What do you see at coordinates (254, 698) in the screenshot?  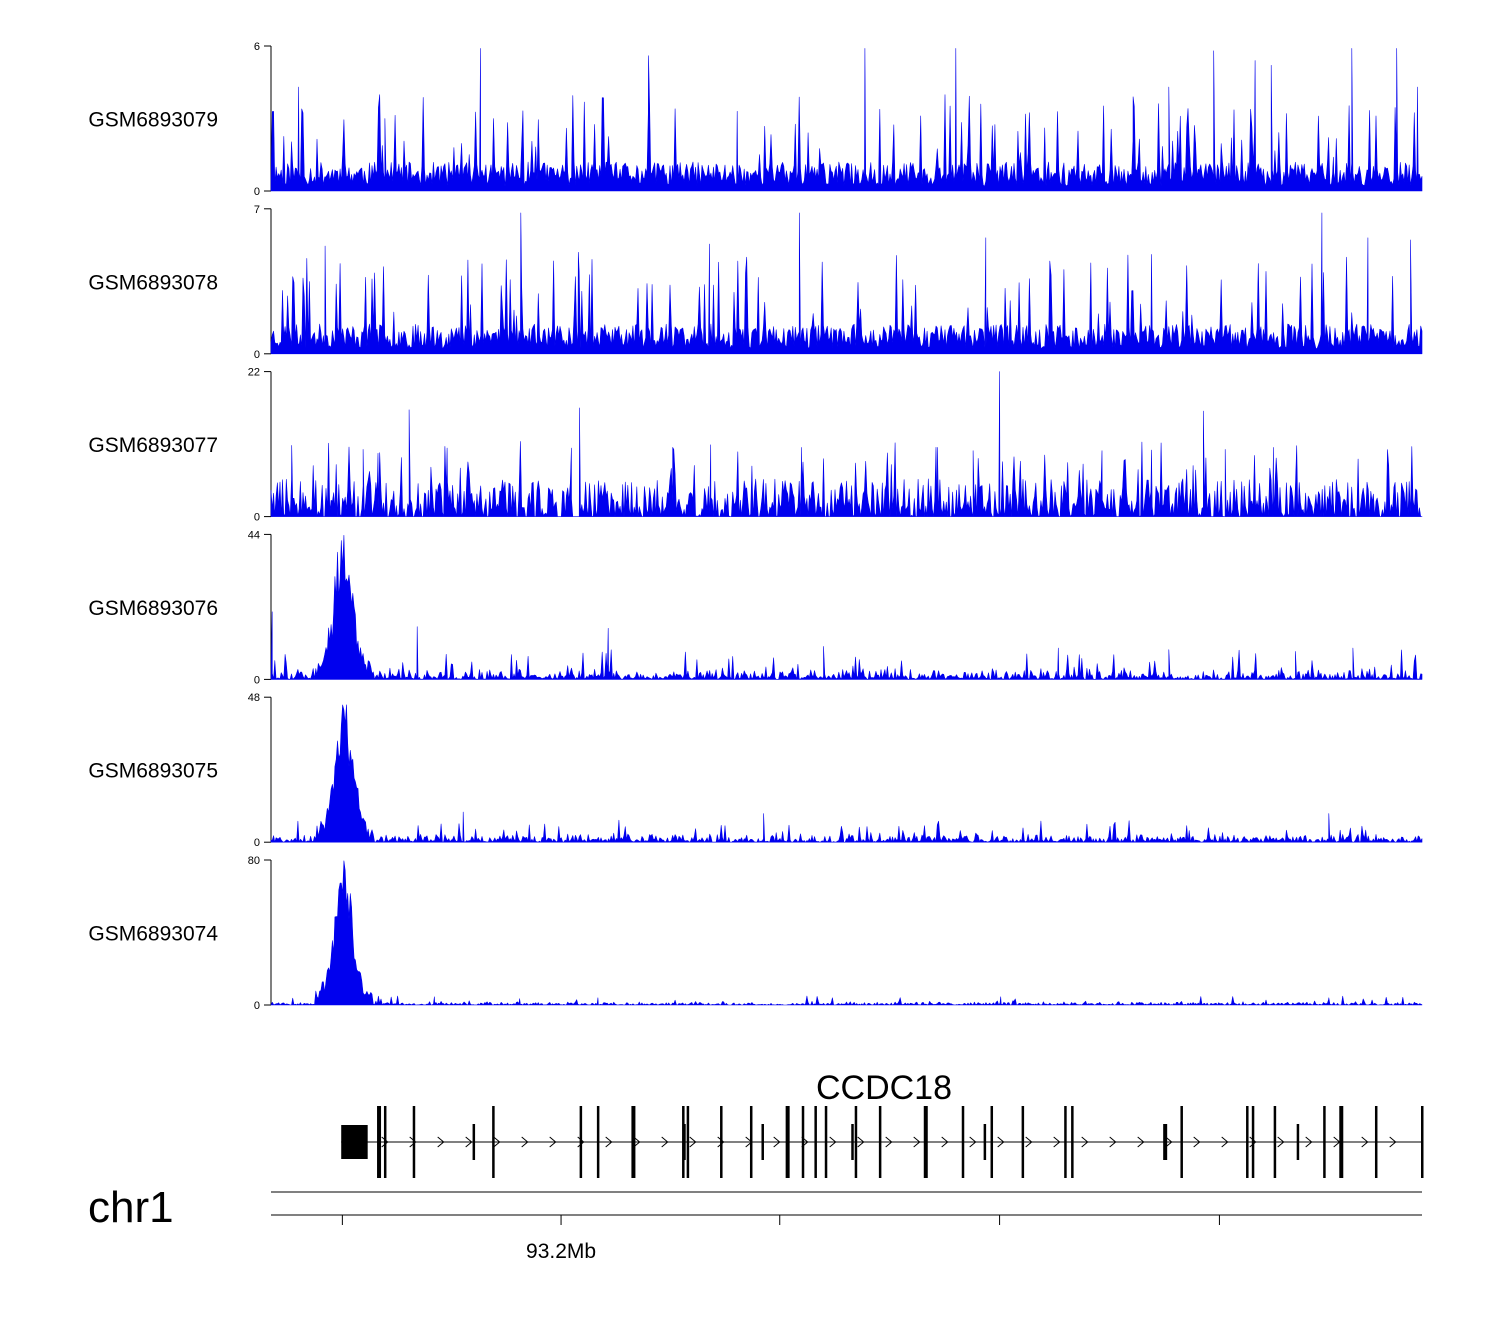 I see `track-y-tick-label: 48` at bounding box center [254, 698].